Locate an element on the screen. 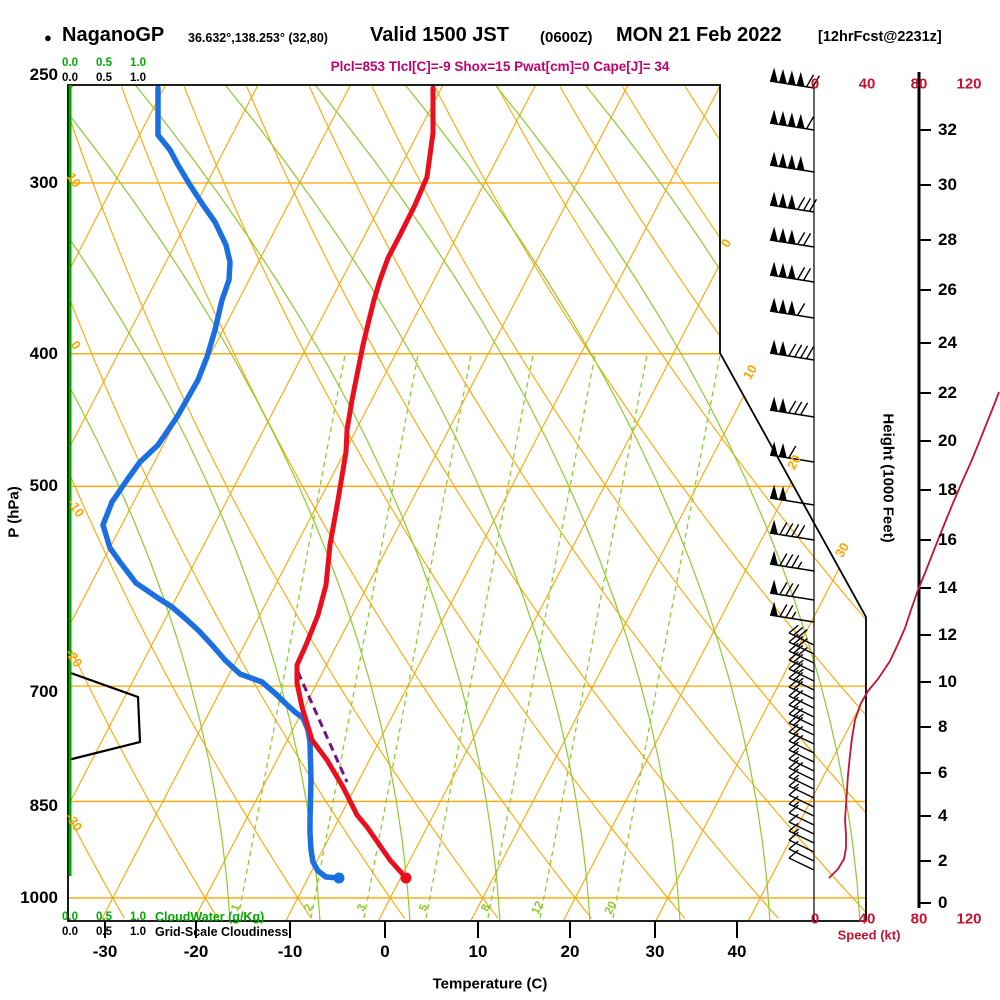 The image size is (1000, 1000). speed-tick-label-top: 0 is located at coordinates (815, 84).